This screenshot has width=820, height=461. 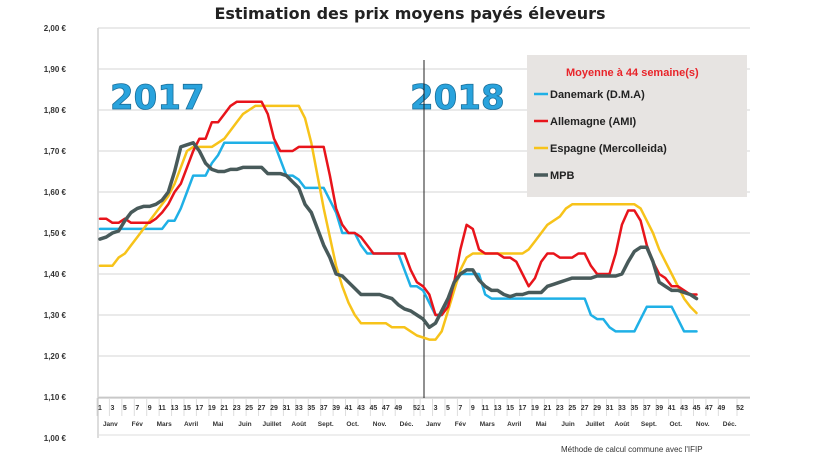 What do you see at coordinates (593, 122) in the screenshot?
I see `legend-label: Allemagne (AMI)` at bounding box center [593, 122].